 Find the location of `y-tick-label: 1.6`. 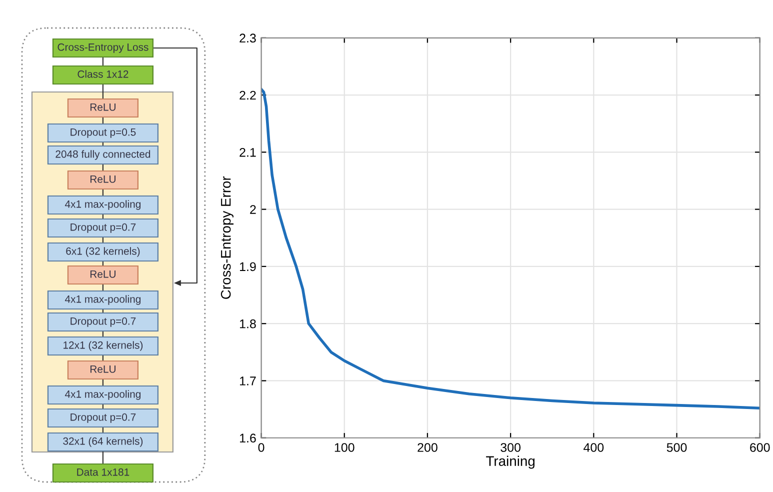

y-tick-label: 1.6 is located at coordinates (248, 438).